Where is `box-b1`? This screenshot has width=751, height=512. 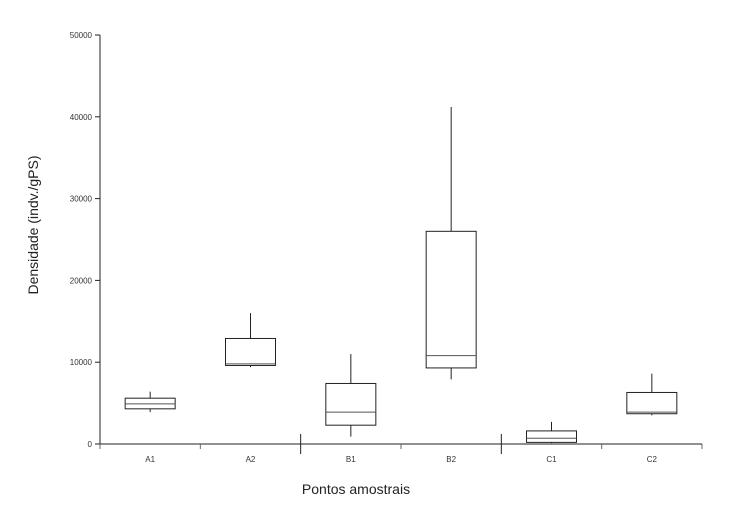
box-b1 is located at coordinates (351, 395).